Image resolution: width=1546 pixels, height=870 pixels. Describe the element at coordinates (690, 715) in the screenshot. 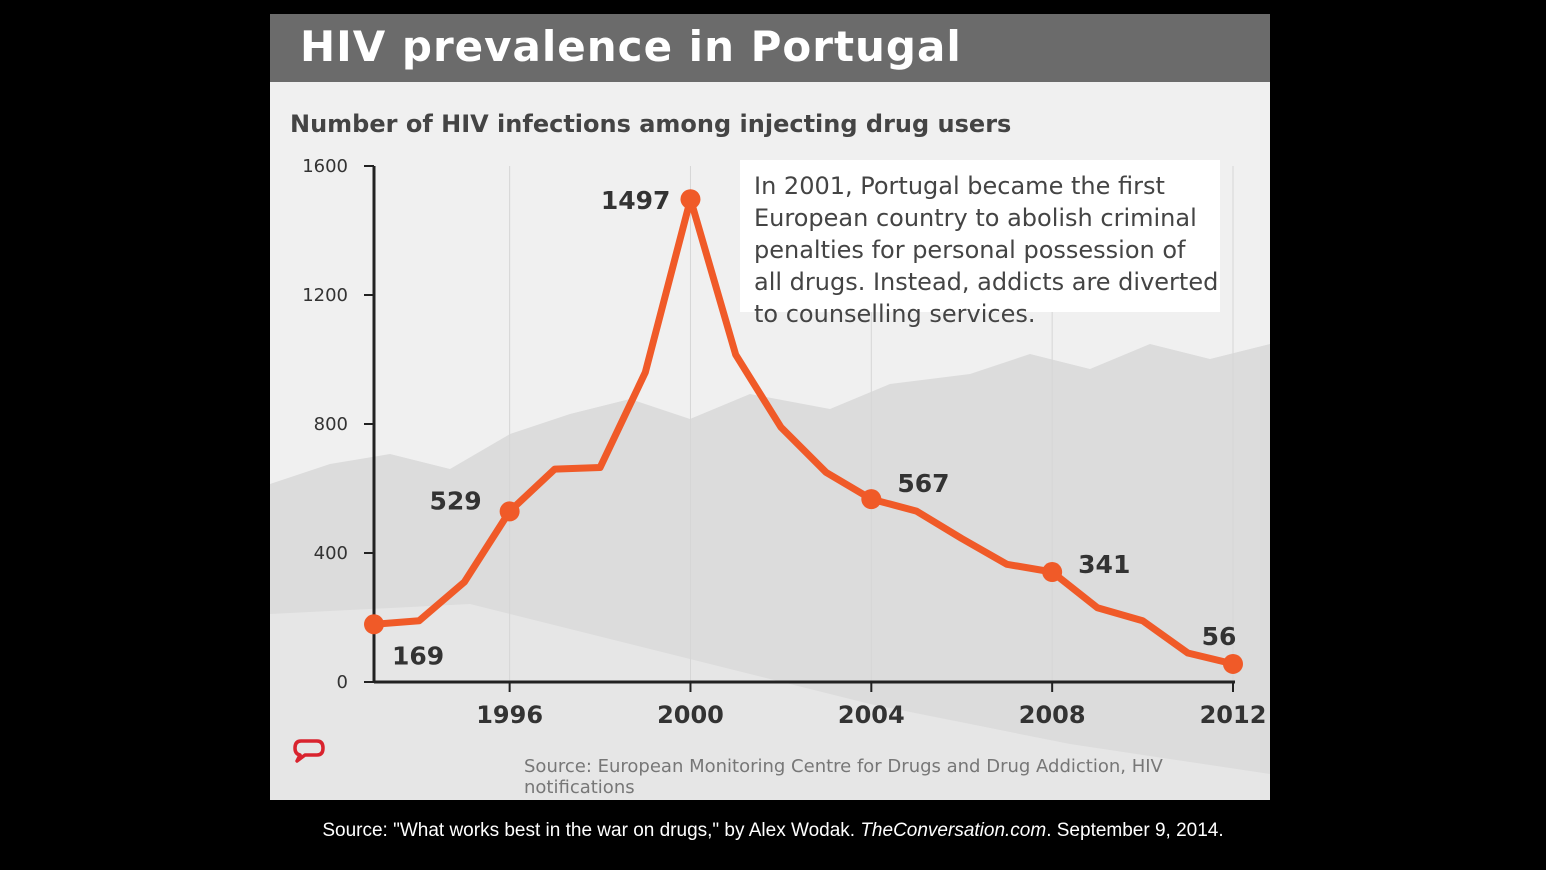

I see `x-tick-label: 2000` at that location.